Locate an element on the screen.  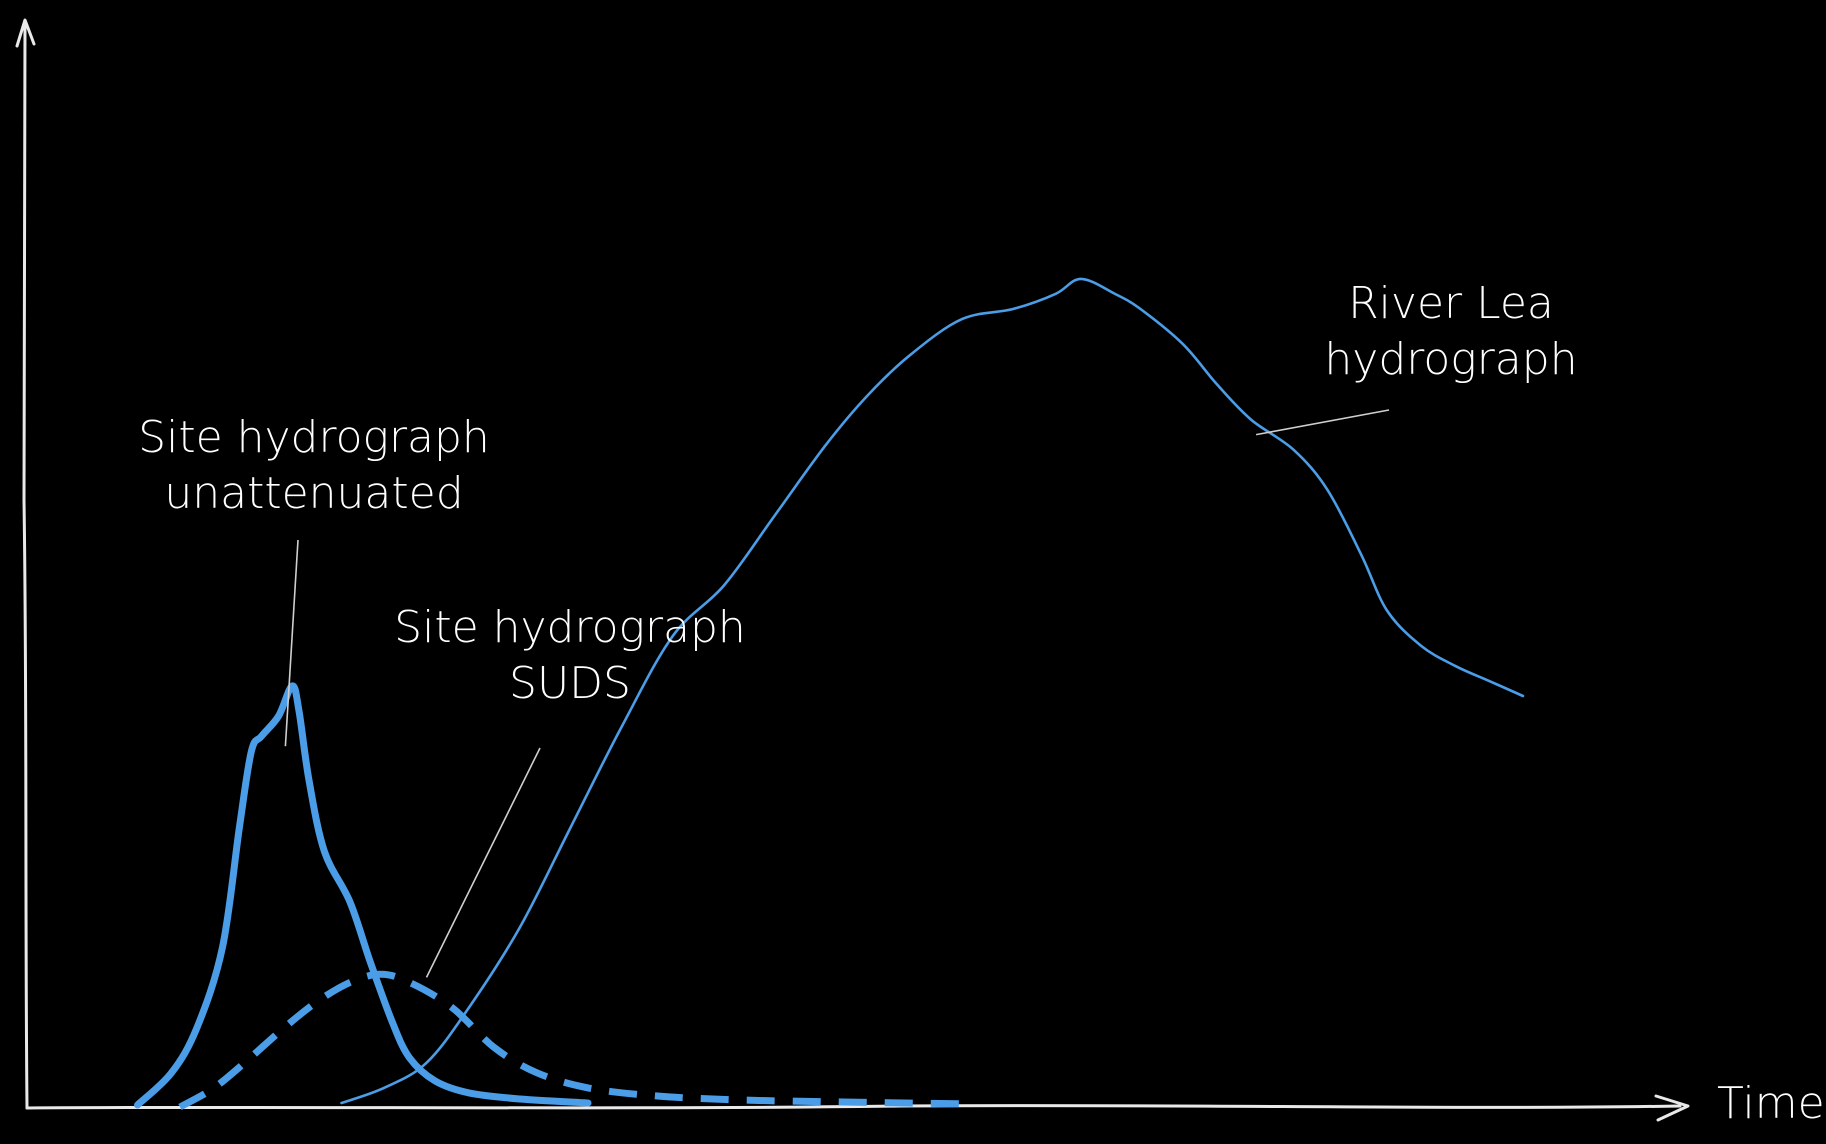
y-axis-line is located at coordinates (25, 566).